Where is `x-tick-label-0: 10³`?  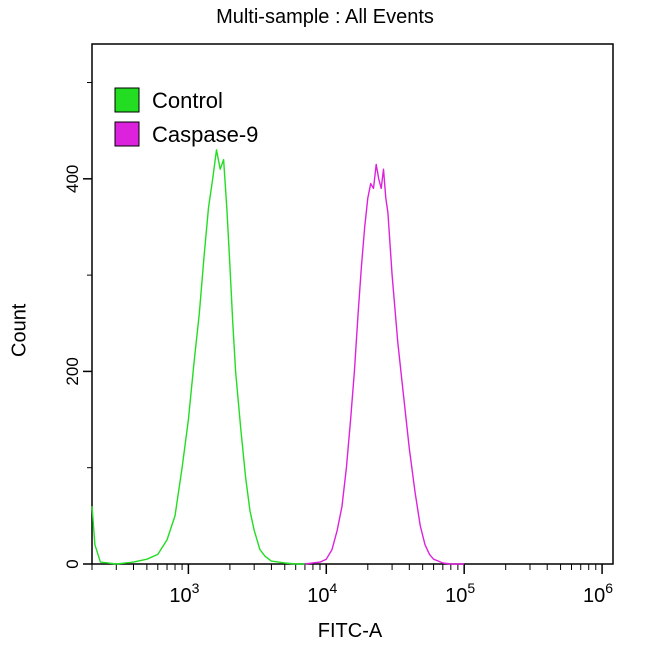 x-tick-label-0: 10³ is located at coordinates (184, 593).